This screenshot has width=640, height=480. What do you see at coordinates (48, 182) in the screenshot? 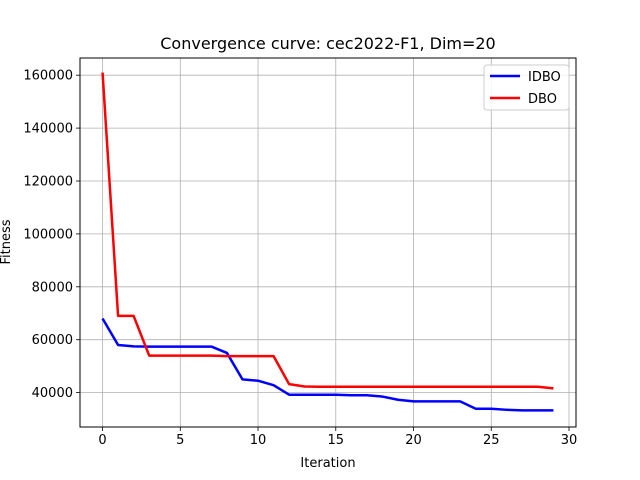
I see `y-tick-label: 120000` at bounding box center [48, 182].